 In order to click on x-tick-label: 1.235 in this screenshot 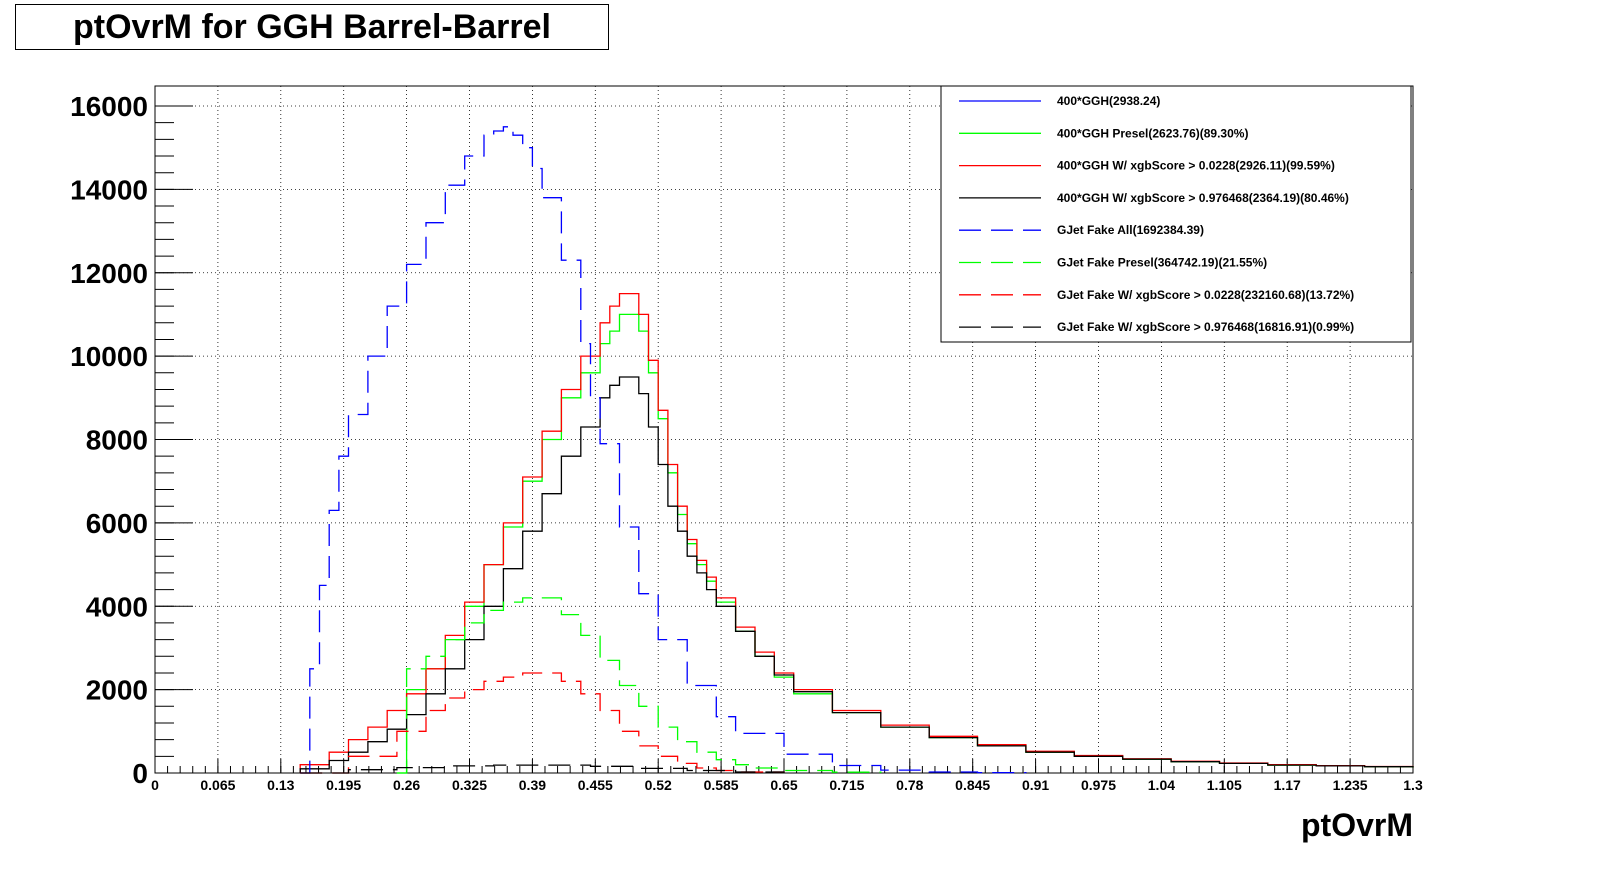, I will do `click(1350, 785)`.